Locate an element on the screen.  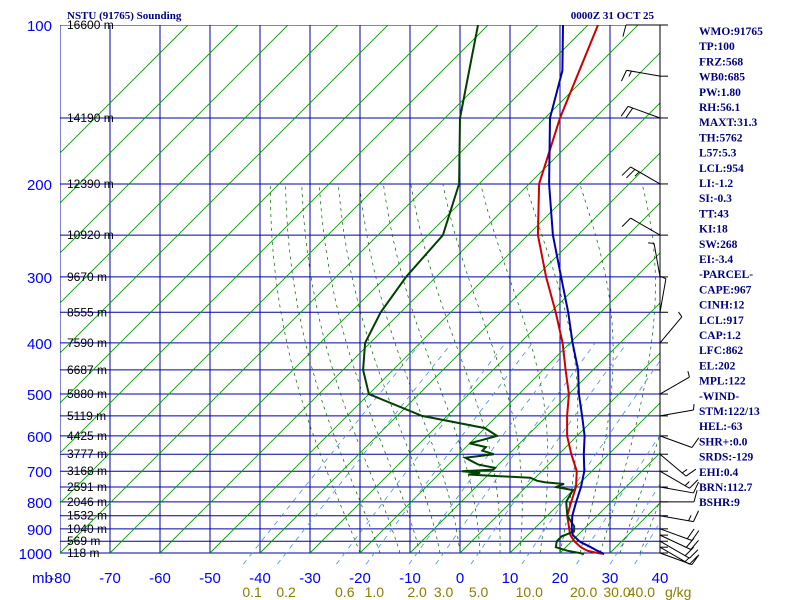
stability-index: PW:1.80 is located at coordinates (720, 93).